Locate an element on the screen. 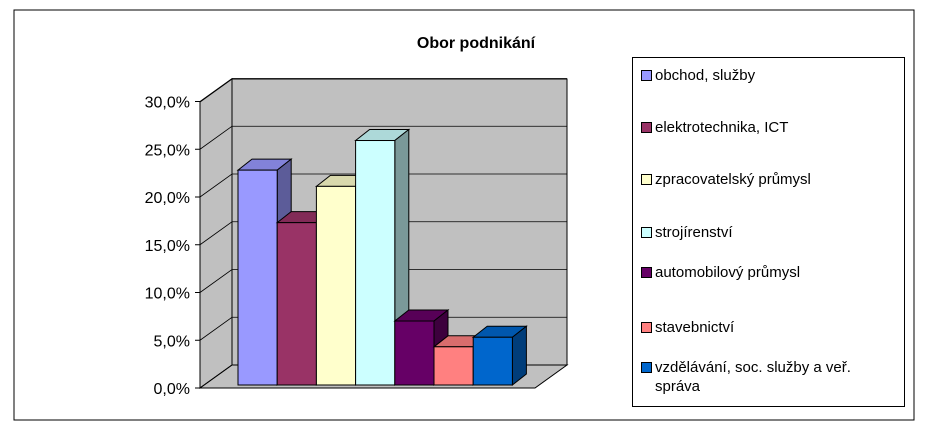  legend-label: zpracovatelský průmysl is located at coordinates (733, 179).